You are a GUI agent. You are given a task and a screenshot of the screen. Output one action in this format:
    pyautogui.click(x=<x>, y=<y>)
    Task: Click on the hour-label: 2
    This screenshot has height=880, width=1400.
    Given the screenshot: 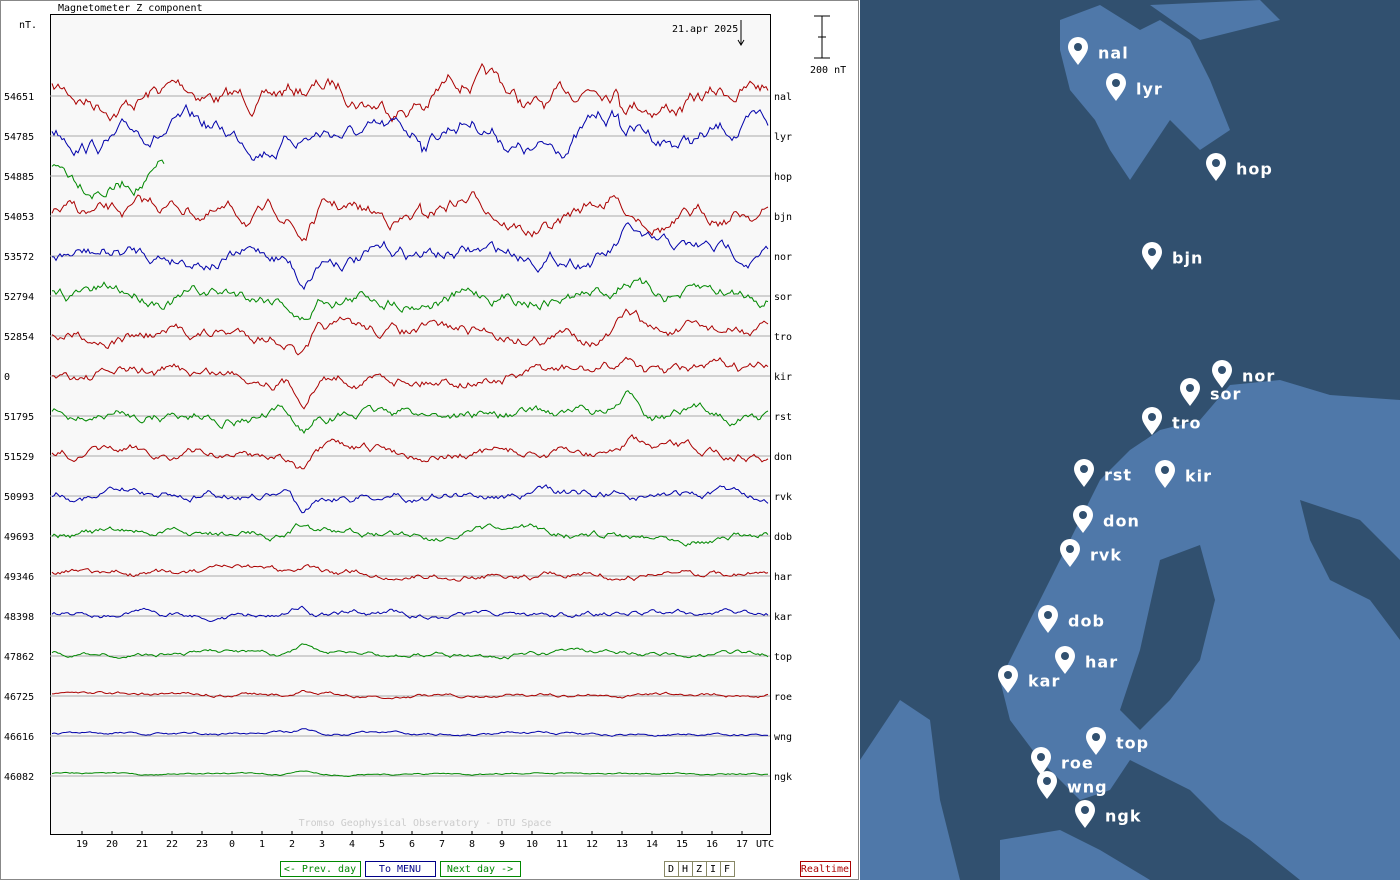 What is the action you would take?
    pyautogui.click(x=292, y=844)
    